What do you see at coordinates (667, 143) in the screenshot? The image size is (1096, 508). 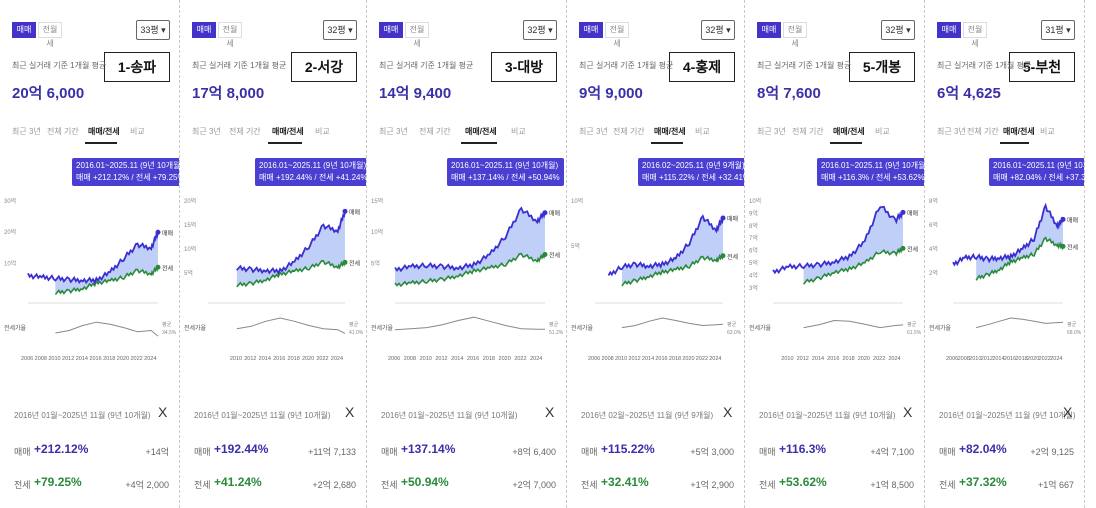 I see `active-tab-underline` at bounding box center [667, 143].